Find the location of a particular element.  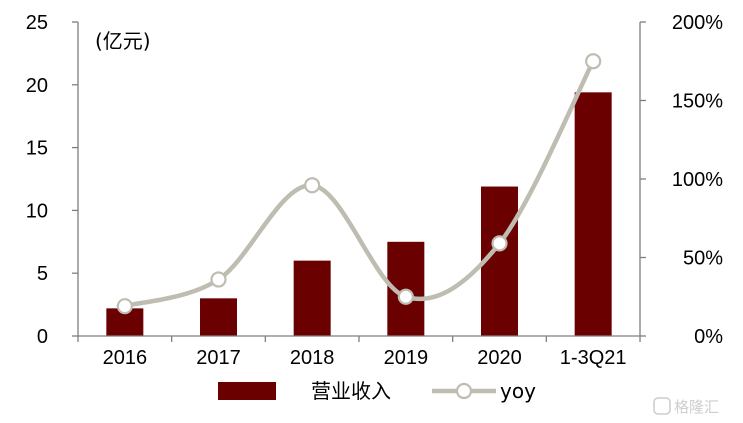

right-axis-tick-labels: 0% 50% 100% 150% 200% is located at coordinates (697, 180).